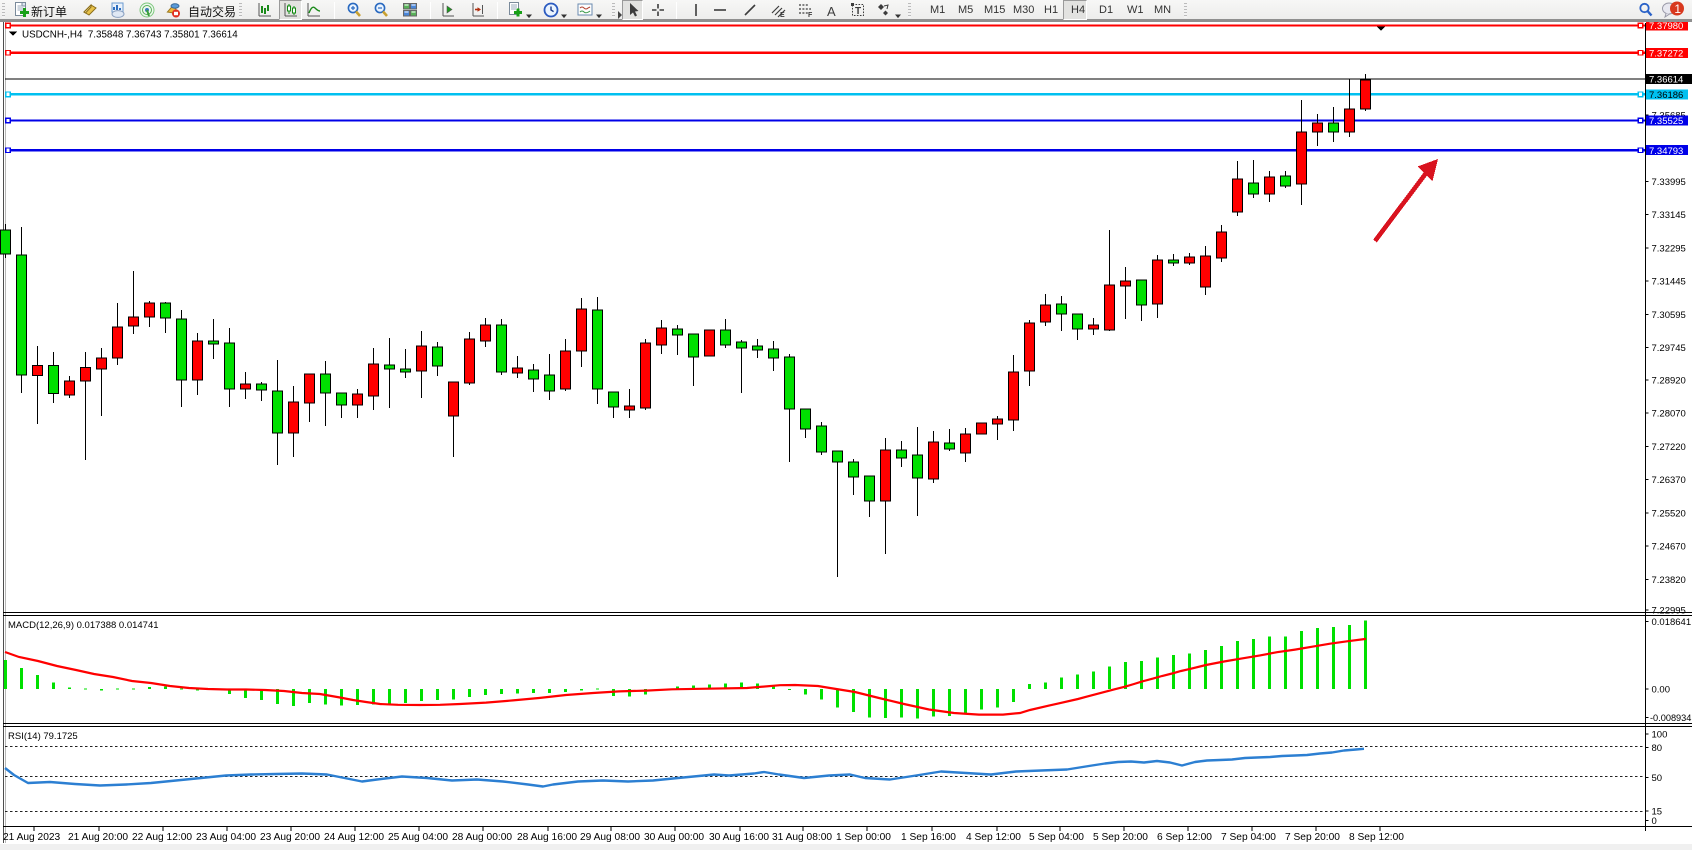 The width and height of the screenshot is (1692, 850). I want to click on svg-text: 8 Sep 12:00, so click(1376, 837).